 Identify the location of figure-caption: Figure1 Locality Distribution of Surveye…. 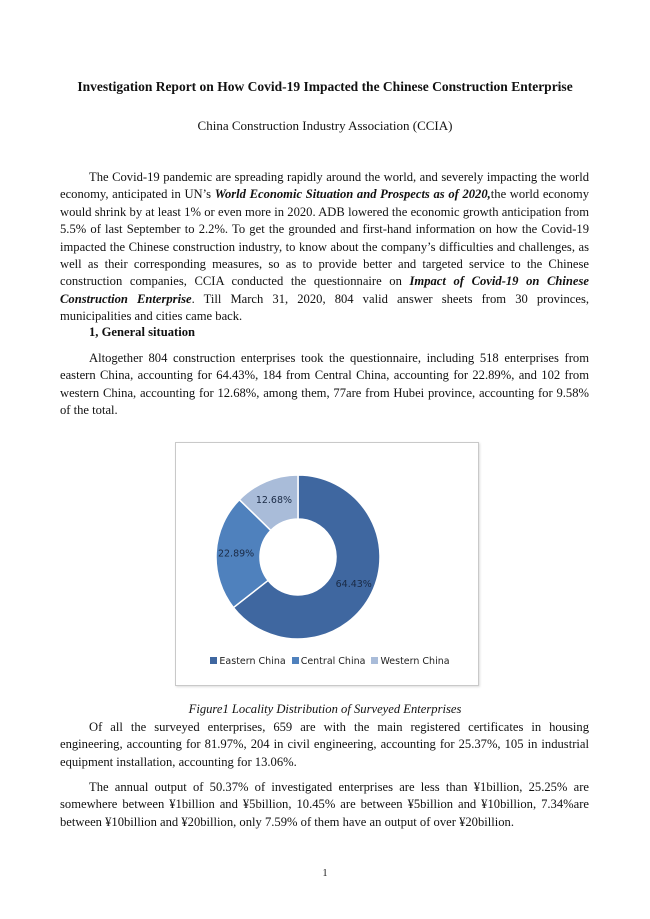
(325, 709).